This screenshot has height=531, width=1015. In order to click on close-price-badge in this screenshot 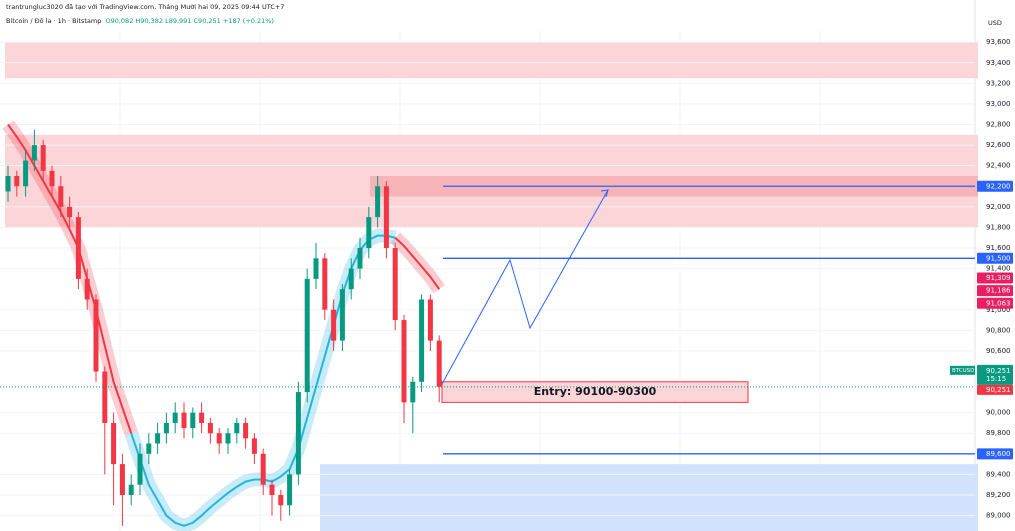, I will do `click(995, 389)`.